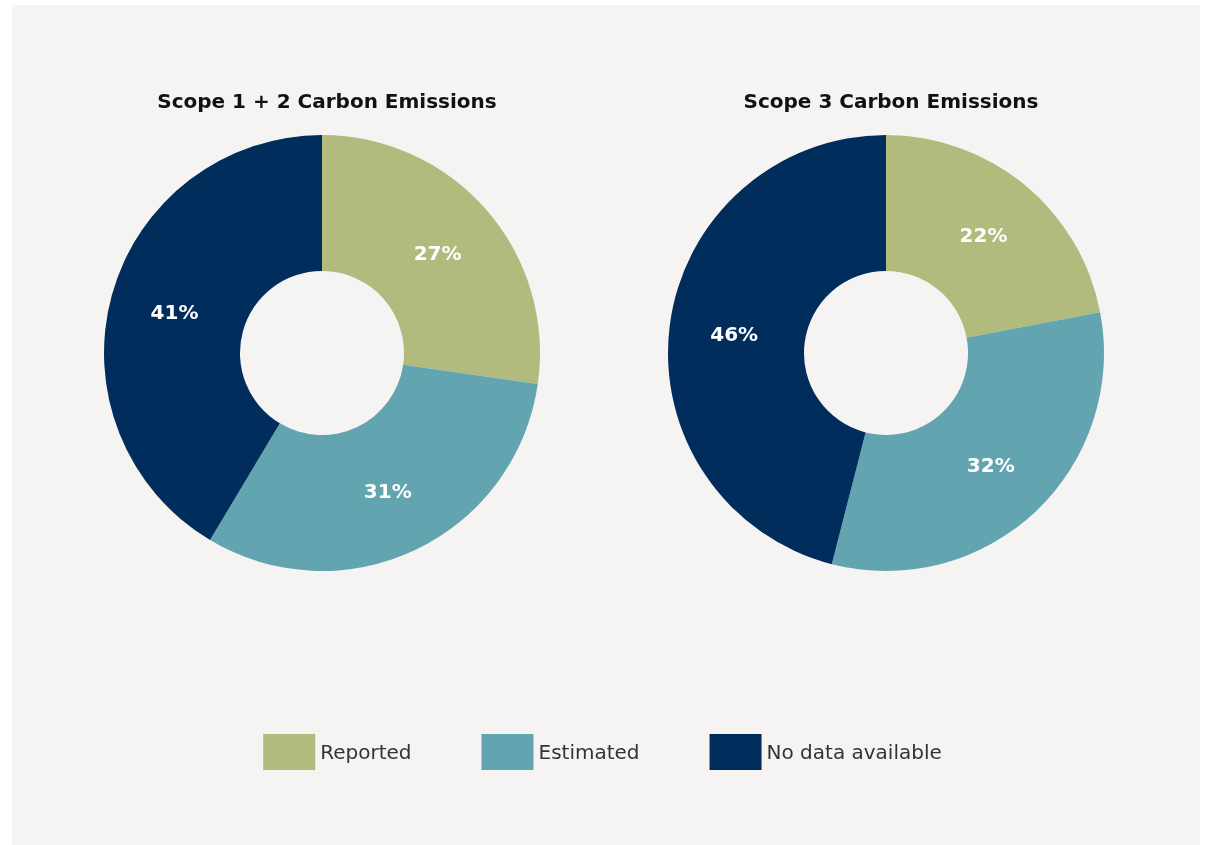 The width and height of the screenshot is (1205, 845). I want to click on data-label: 32%, so click(990, 464).